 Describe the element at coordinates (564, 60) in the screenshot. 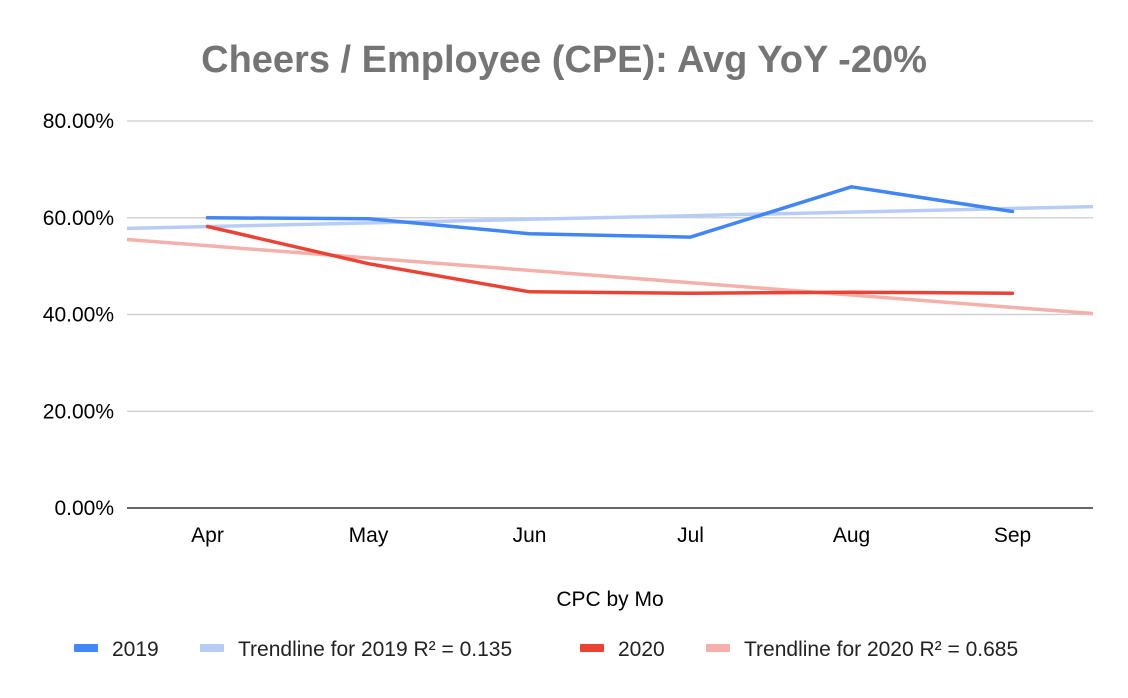

I see `chart-title: Cheers / Employee (CPE): Avg YoY -20%` at that location.